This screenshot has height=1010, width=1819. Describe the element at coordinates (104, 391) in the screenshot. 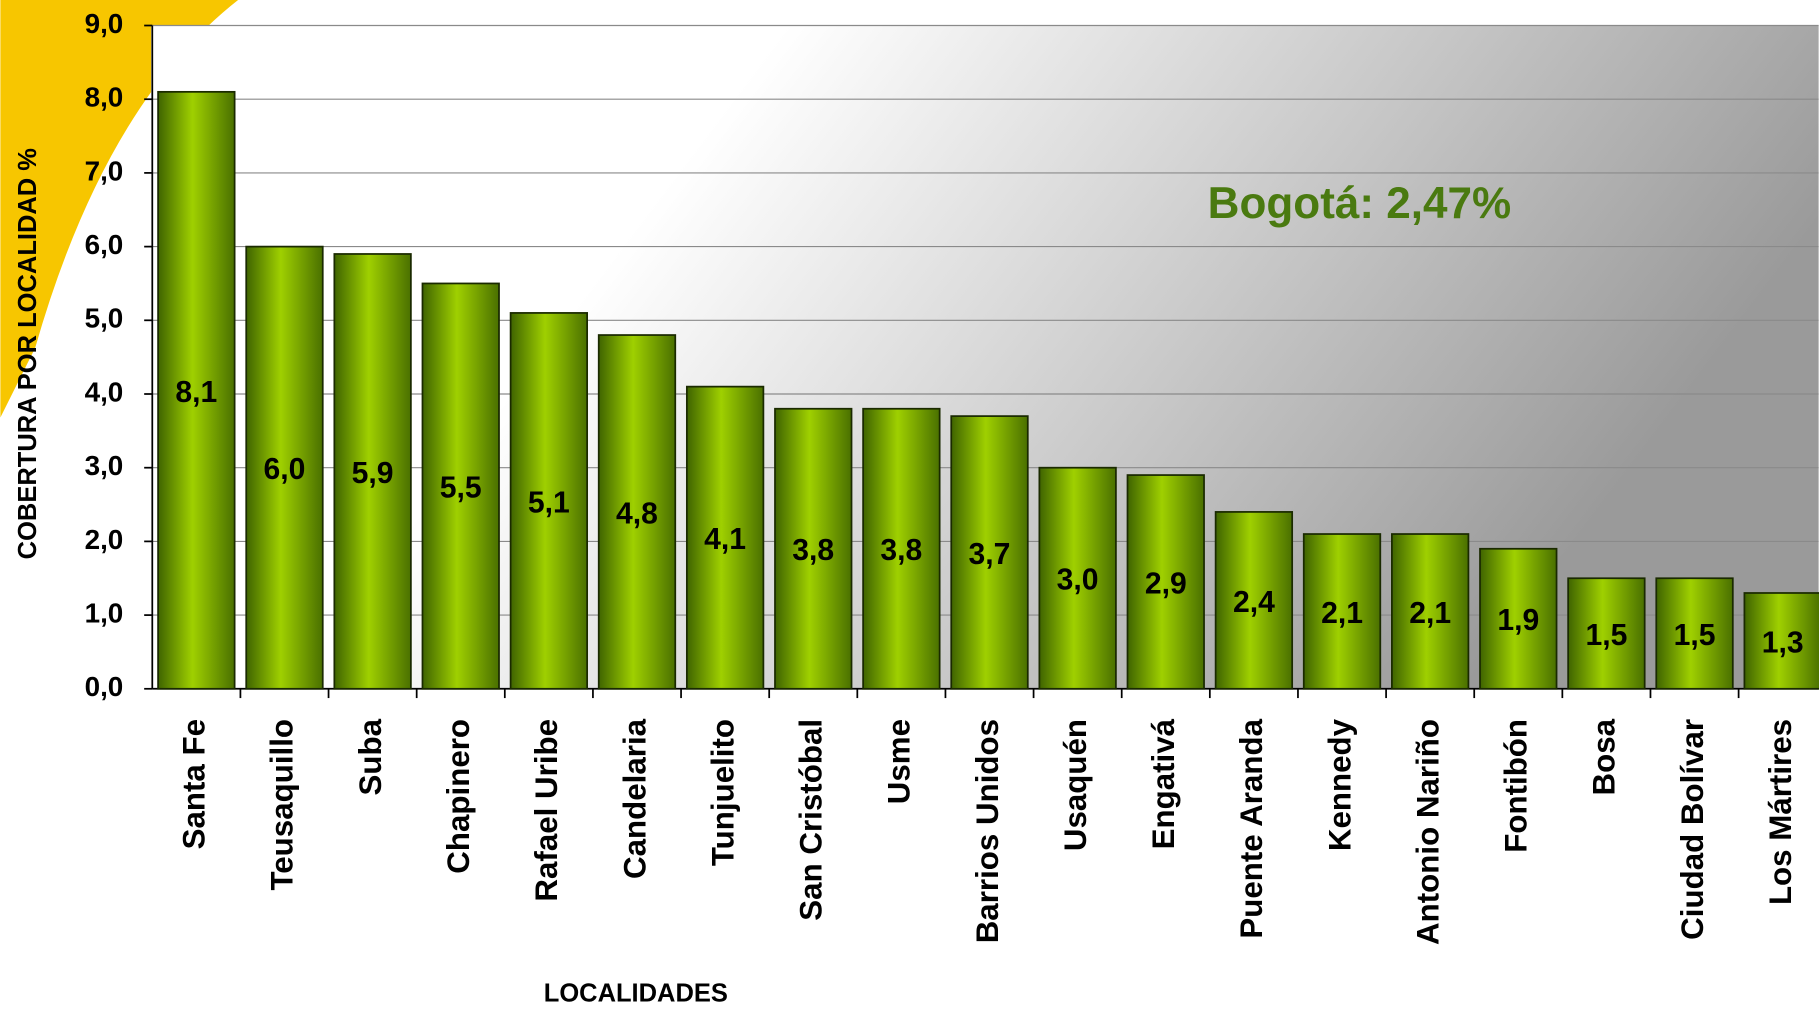

I see `y-tick-label: 4,0` at that location.